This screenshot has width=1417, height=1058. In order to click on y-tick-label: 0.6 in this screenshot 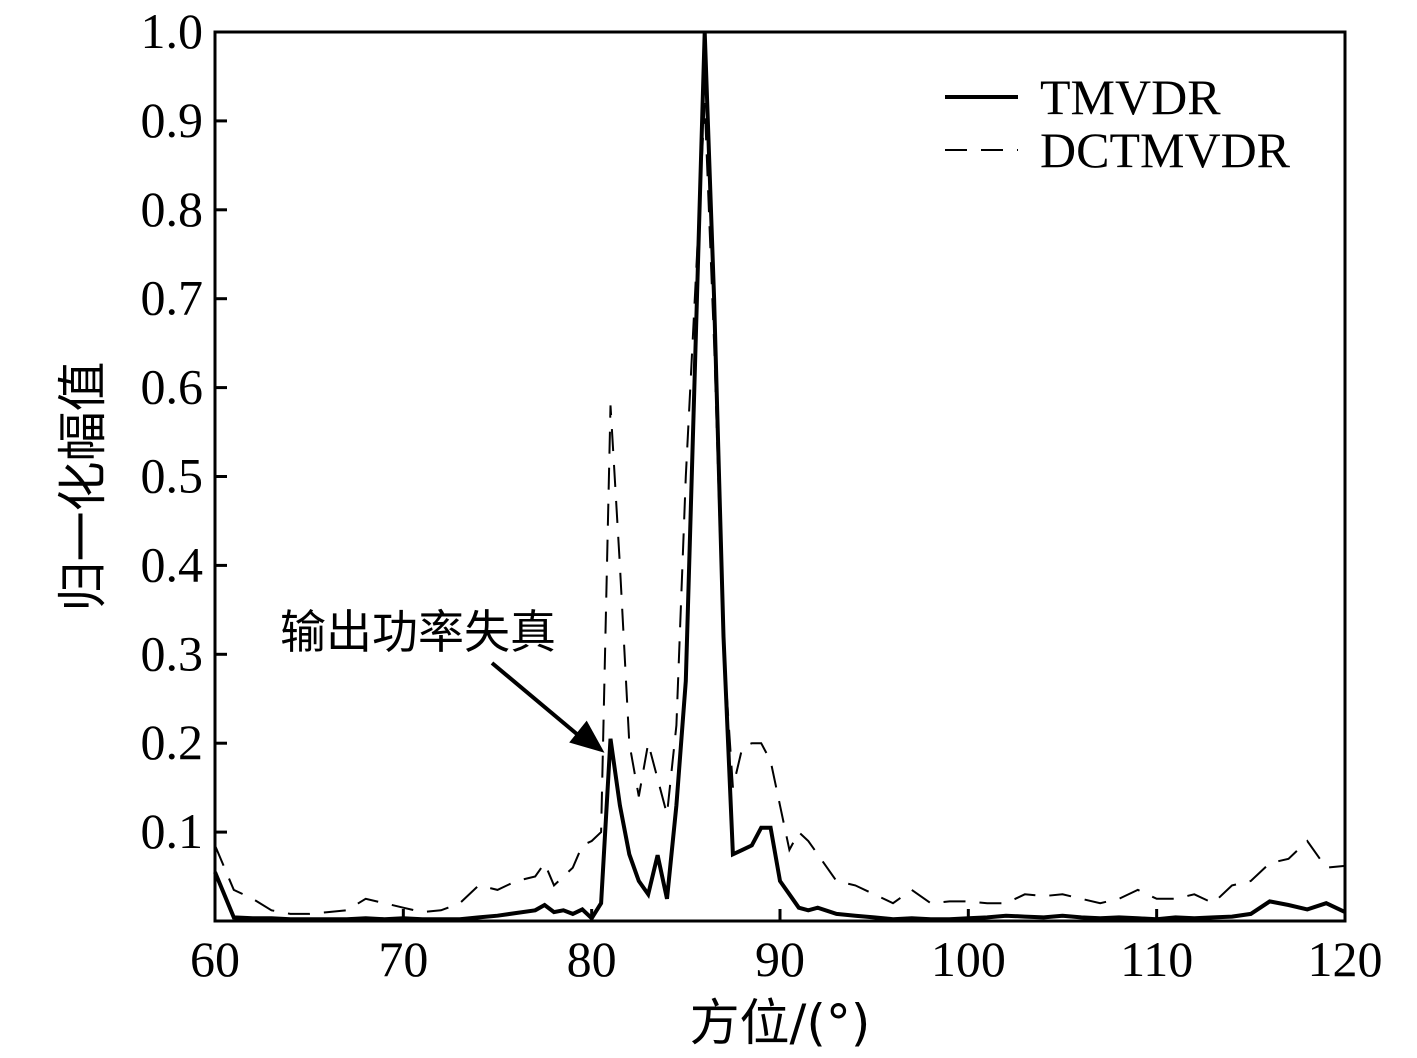, I will do `click(172, 387)`.